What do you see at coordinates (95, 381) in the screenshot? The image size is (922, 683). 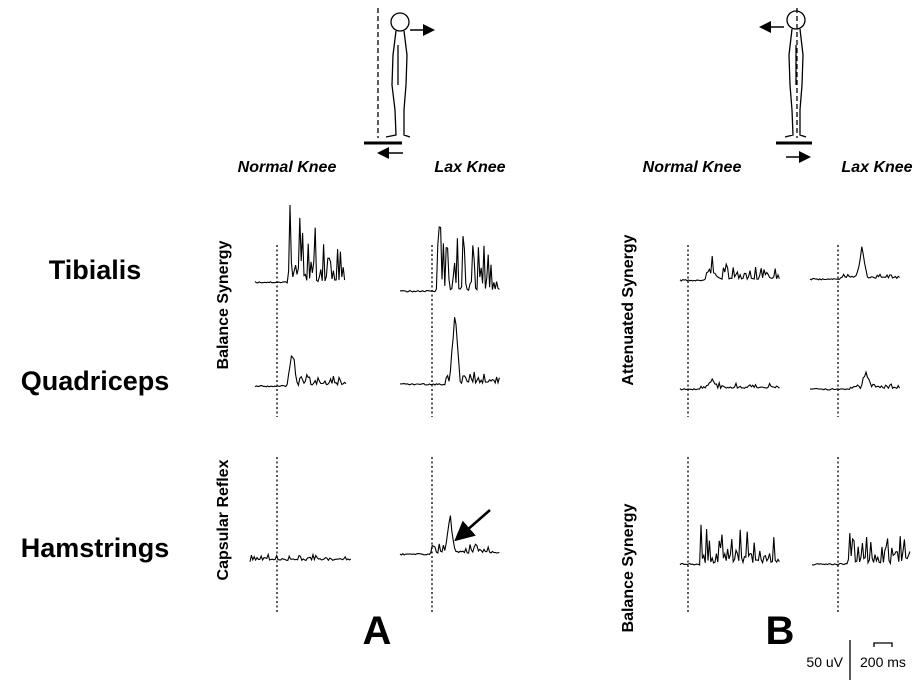 I see `row-label: Quadriceps` at bounding box center [95, 381].